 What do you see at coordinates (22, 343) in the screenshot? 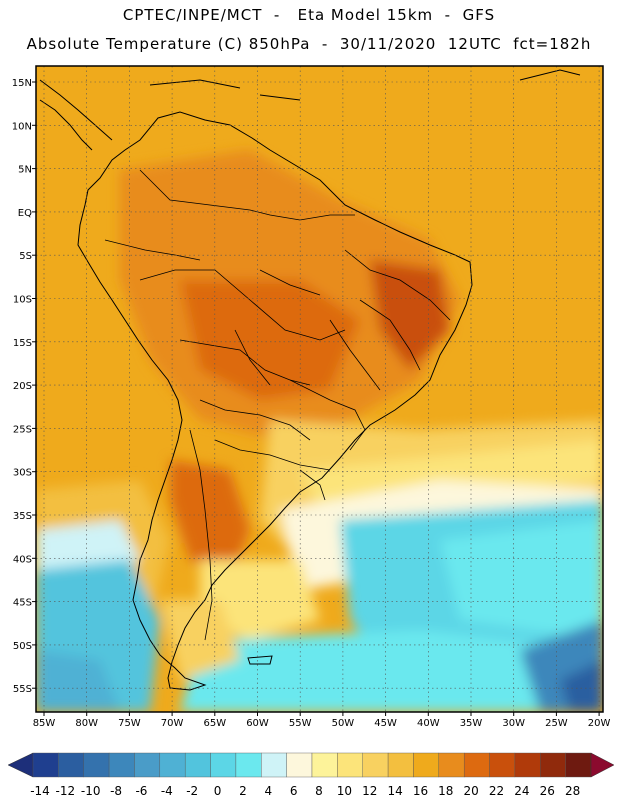
I see `latitude-label: 15S` at bounding box center [22, 343].